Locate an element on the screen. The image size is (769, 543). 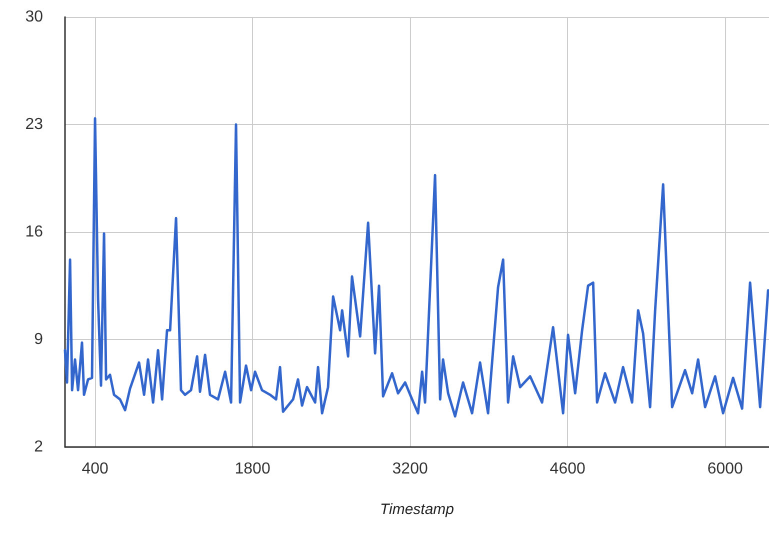
y-tick-label: 30 is located at coordinates (34, 17).